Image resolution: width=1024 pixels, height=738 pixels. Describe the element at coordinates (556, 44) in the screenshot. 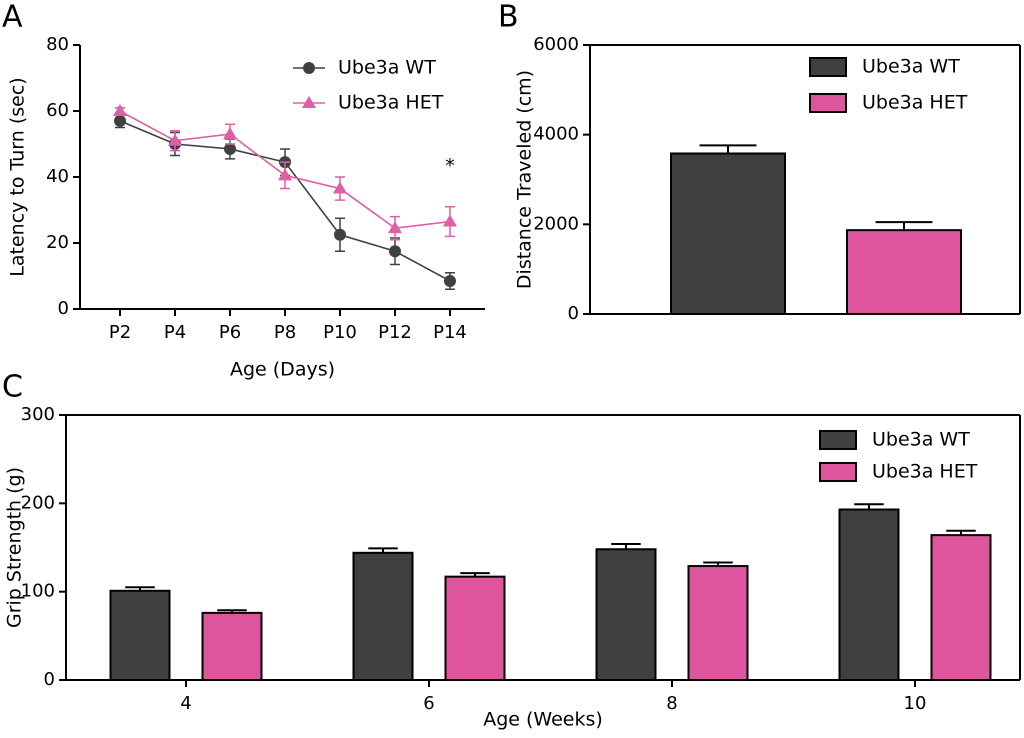

I see `y-tick-label: 6000` at that location.